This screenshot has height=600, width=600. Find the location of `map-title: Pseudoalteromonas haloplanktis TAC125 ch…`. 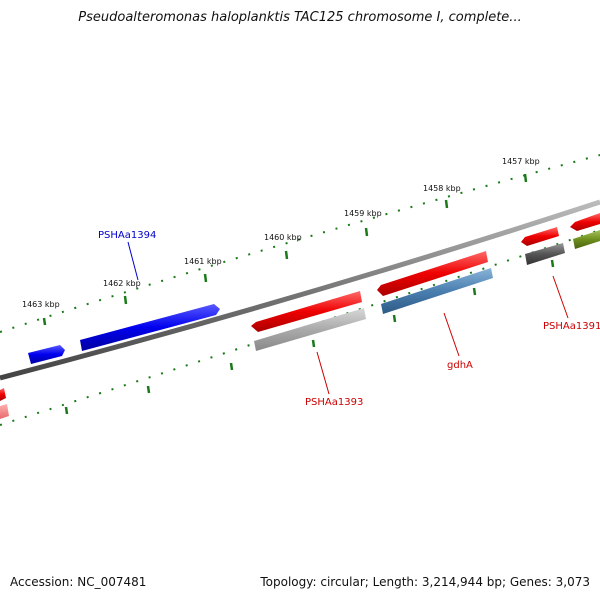

map-title: Pseudoalteromonas haloplanktis TAC125 ch… is located at coordinates (300, 17).